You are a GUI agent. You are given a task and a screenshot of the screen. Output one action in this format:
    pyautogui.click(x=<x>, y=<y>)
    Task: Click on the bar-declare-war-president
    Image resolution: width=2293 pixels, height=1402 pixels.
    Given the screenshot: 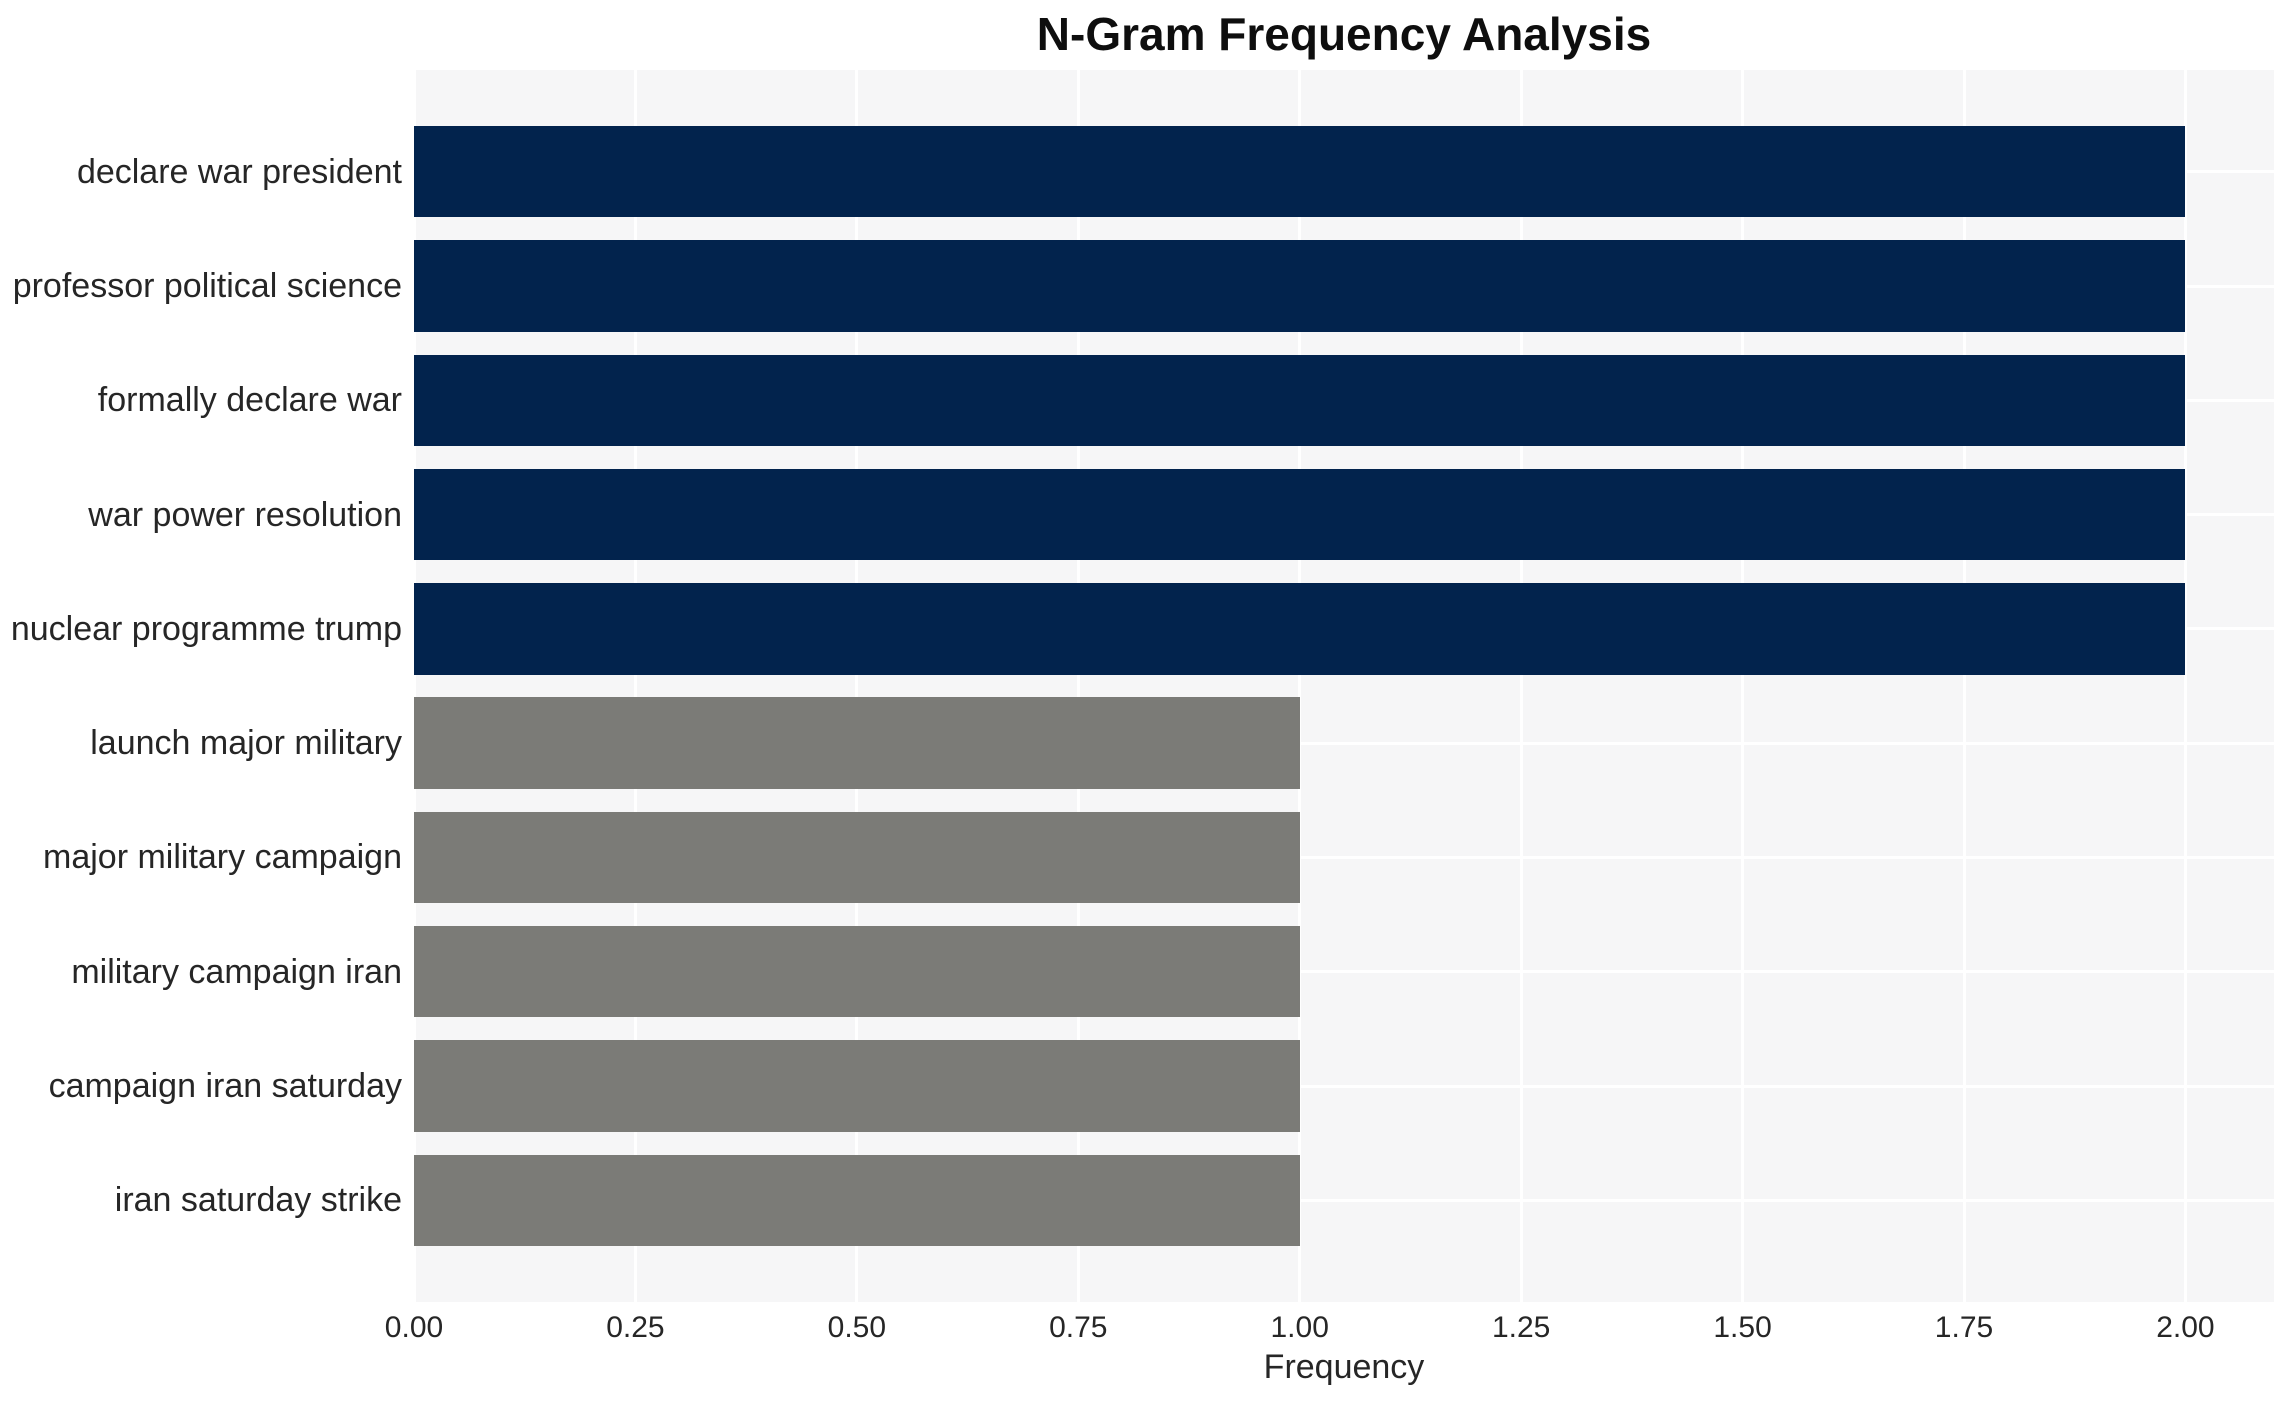 What is the action you would take?
    pyautogui.click(x=1300, y=172)
    